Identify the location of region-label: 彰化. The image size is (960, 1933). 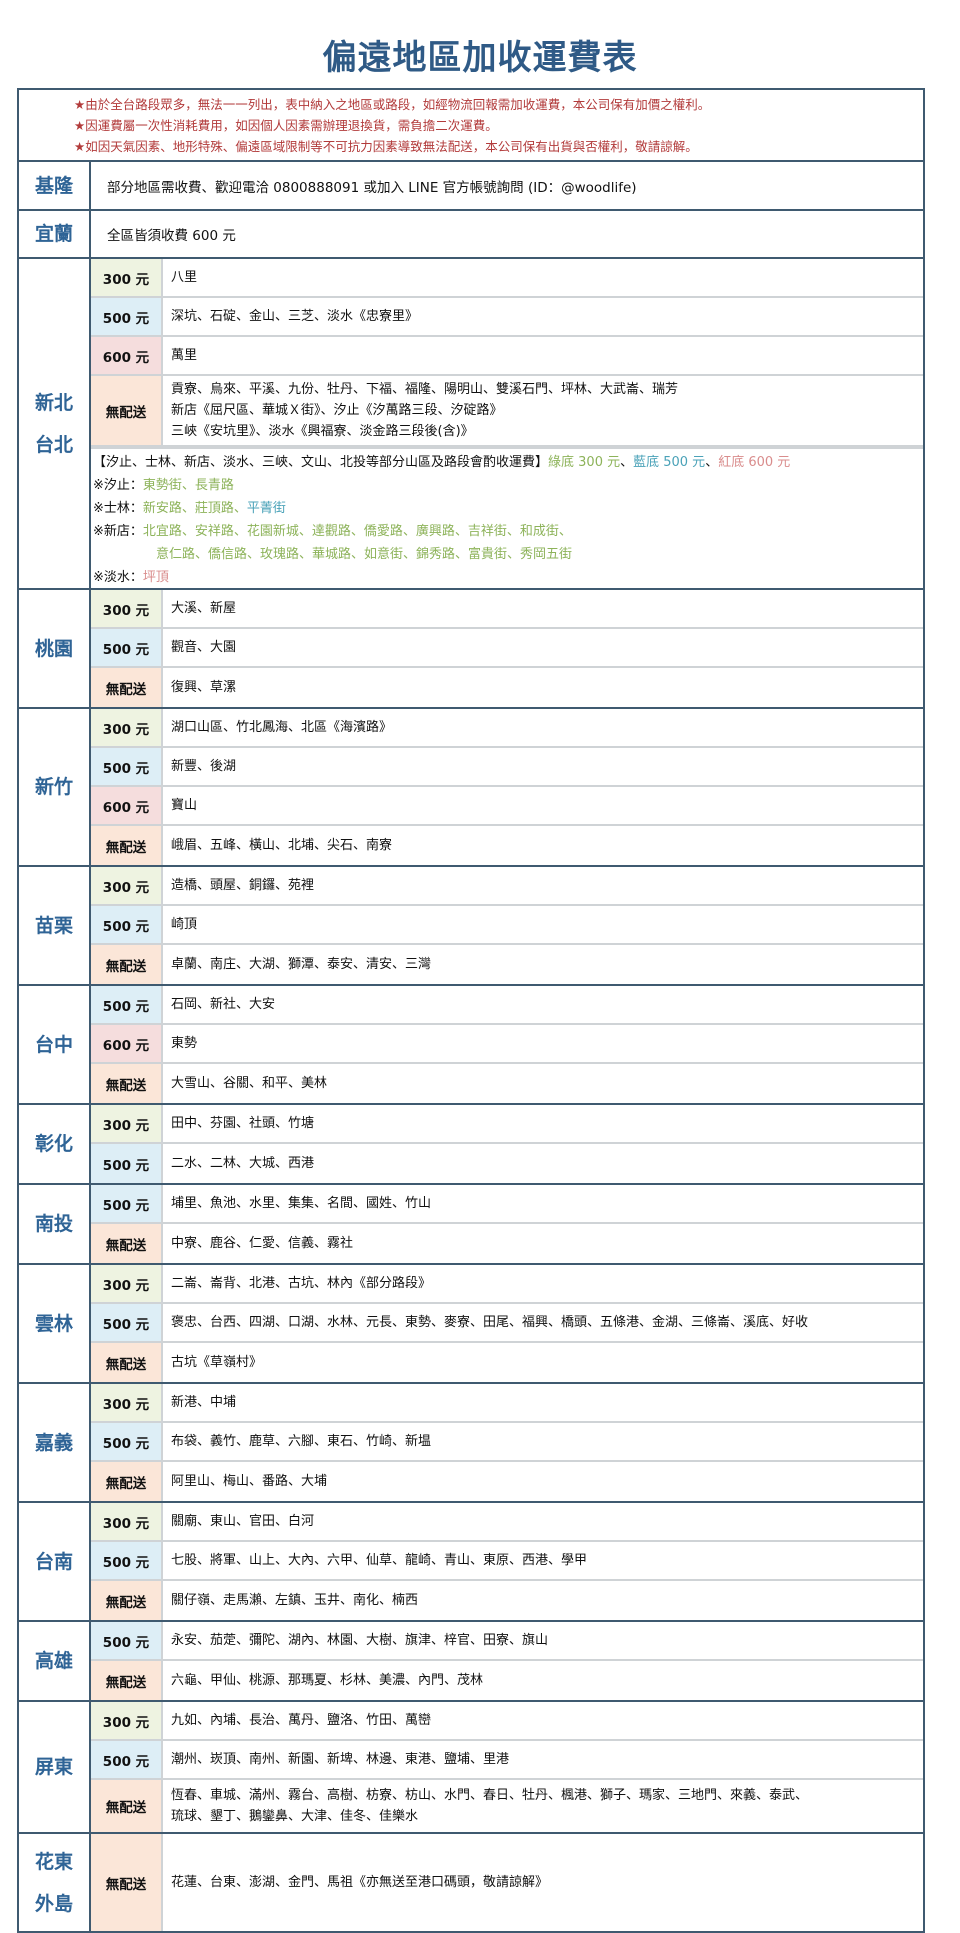
(55, 1144).